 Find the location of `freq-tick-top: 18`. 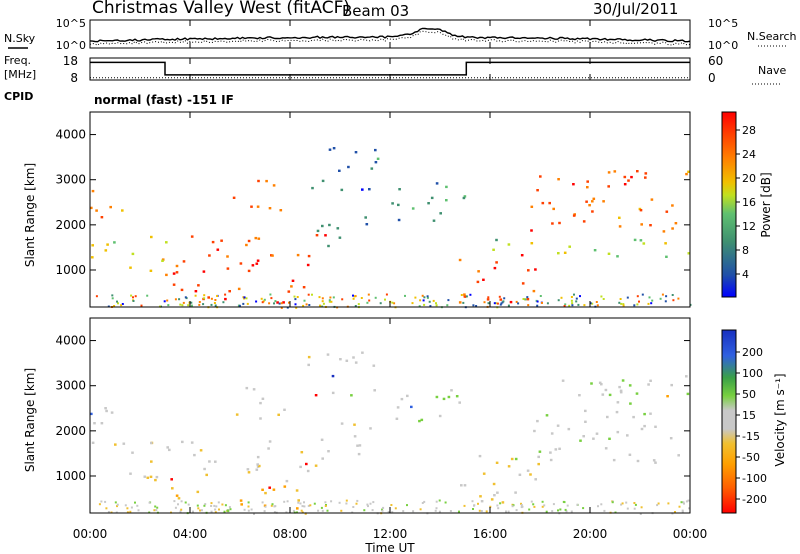

freq-tick-top: 18 is located at coordinates (70, 61).